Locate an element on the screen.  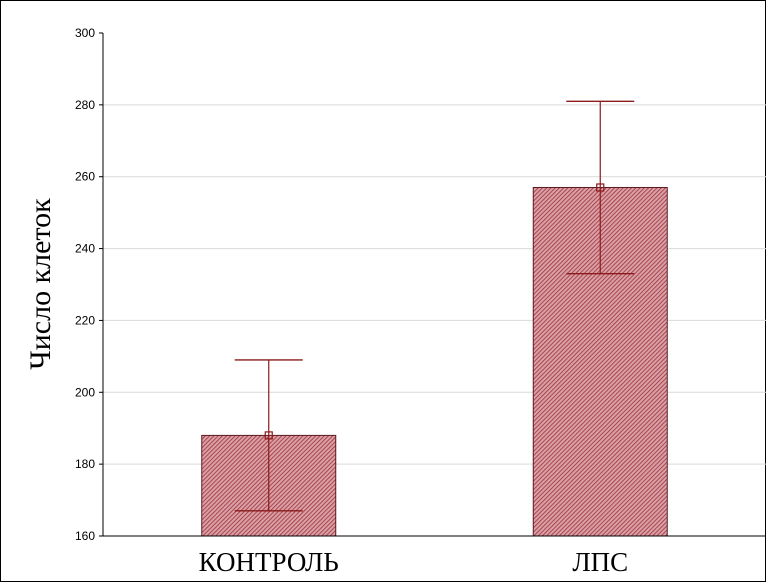
y-tick-label: 280 is located at coordinates (85, 105).